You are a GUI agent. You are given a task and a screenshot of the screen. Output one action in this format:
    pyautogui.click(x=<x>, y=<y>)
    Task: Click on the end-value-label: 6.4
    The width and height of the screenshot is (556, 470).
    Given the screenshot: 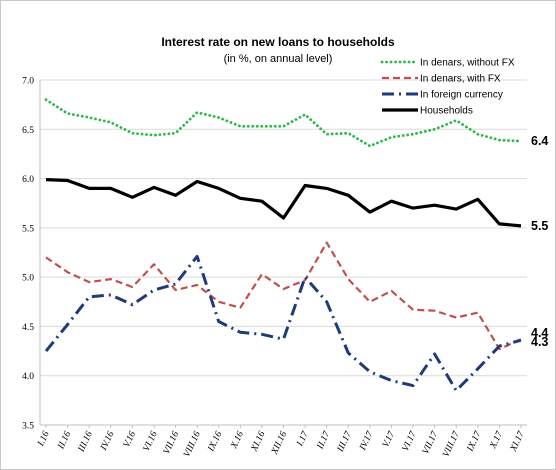 What is the action you would take?
    pyautogui.click(x=539, y=141)
    